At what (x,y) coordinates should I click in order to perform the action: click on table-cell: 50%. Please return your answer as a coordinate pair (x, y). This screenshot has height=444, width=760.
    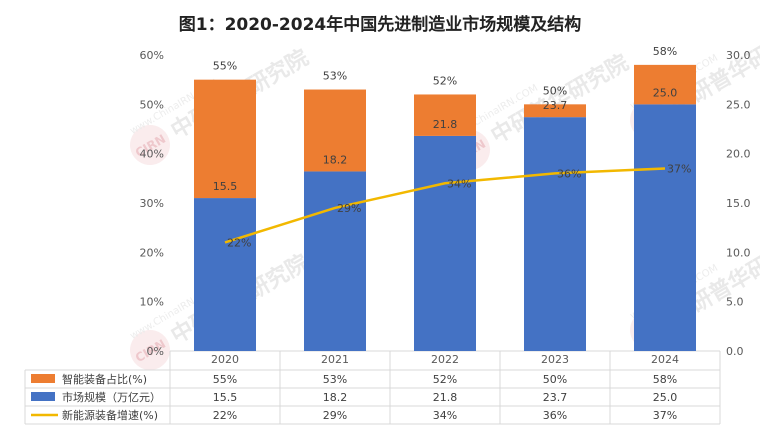
    Looking at the image, I should click on (555, 379).